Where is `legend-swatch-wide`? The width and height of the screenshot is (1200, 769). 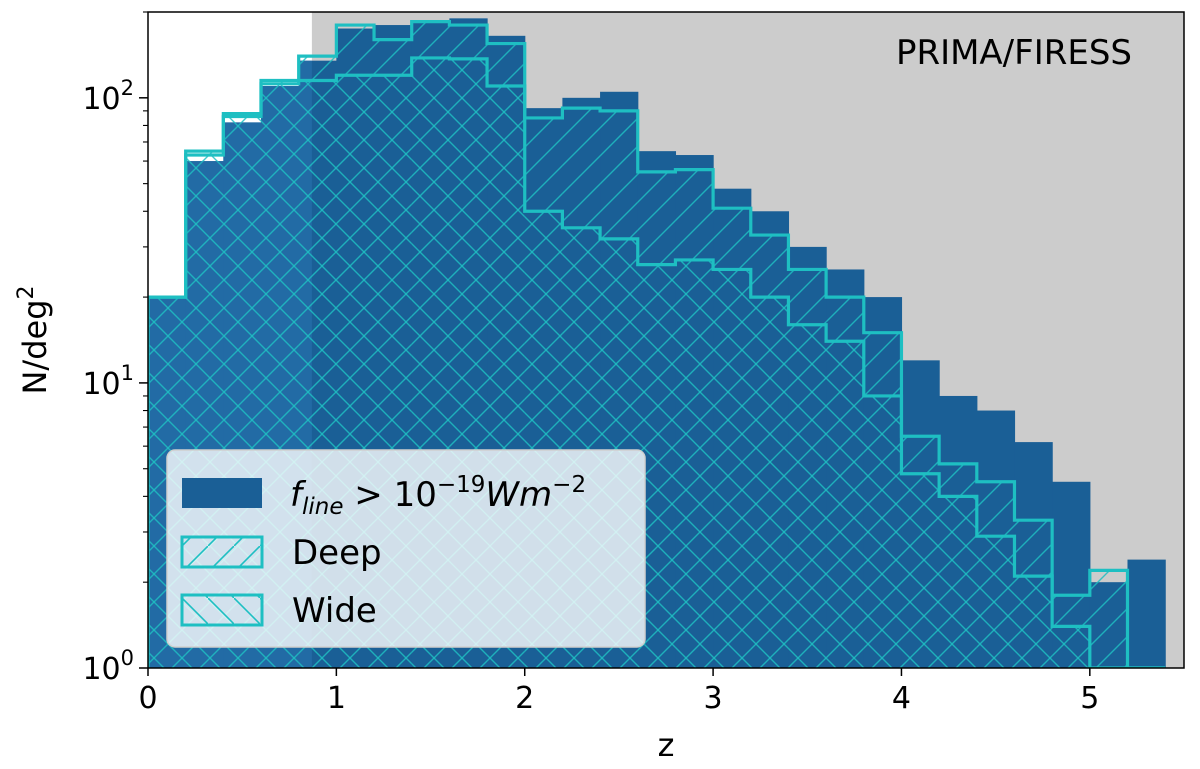 legend-swatch-wide is located at coordinates (222, 610).